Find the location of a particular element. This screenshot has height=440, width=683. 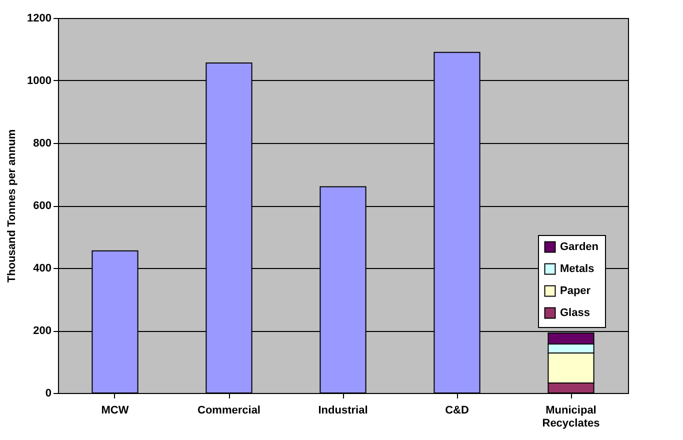

legend-label: Paper is located at coordinates (576, 291).